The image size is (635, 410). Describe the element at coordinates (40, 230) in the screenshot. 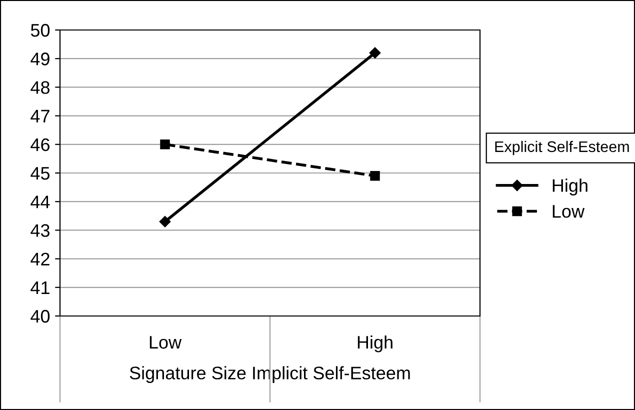

I see `y-tick-label: 43` at that location.